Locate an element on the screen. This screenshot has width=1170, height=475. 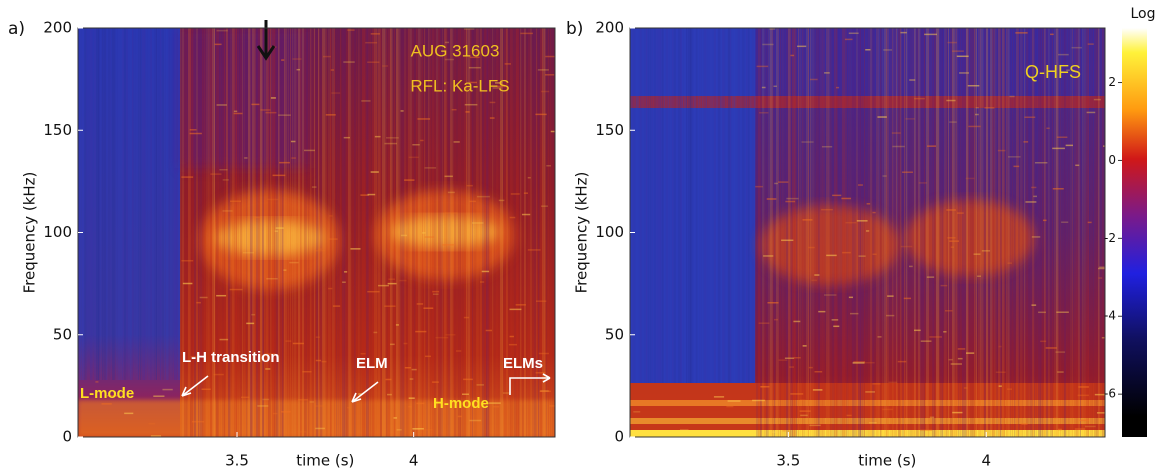
annotation: Q-HFS is located at coordinates (1053, 72).